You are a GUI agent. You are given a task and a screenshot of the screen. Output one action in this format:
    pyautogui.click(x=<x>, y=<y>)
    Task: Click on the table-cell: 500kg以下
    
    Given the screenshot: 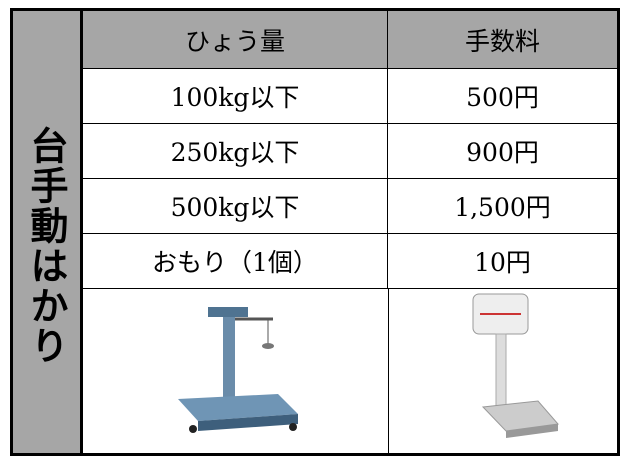 What is the action you would take?
    pyautogui.click(x=235, y=206)
    